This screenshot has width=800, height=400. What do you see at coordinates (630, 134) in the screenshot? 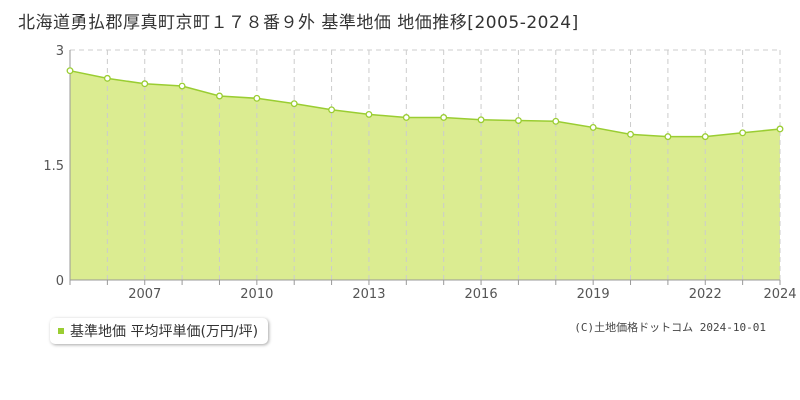
I see `data-point-2020` at bounding box center [630, 134].